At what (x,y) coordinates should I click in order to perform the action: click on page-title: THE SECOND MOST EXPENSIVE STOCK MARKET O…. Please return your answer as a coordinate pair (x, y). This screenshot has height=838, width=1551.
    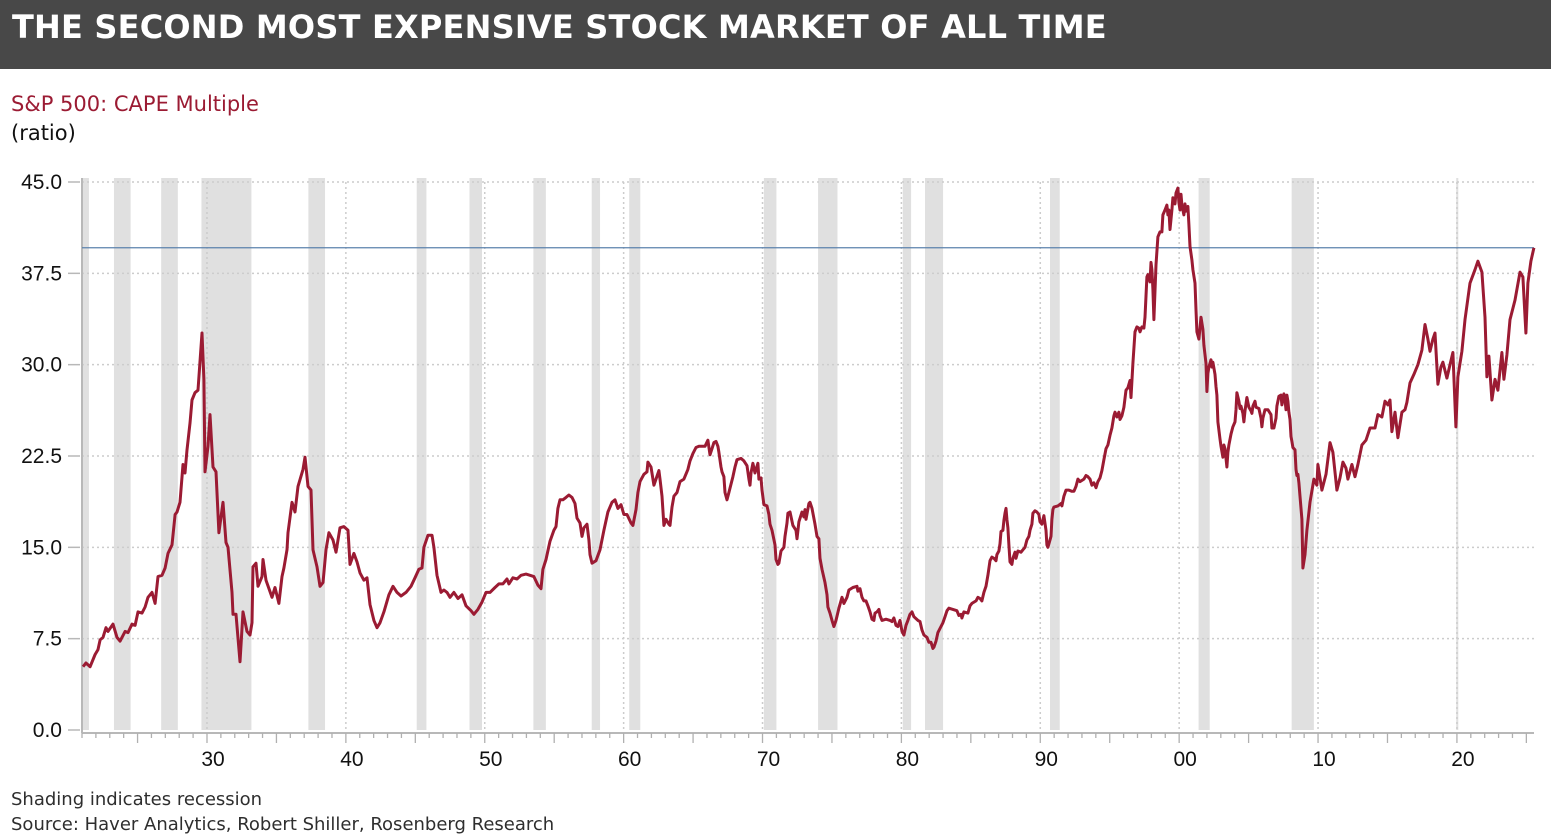
    Looking at the image, I should click on (559, 27).